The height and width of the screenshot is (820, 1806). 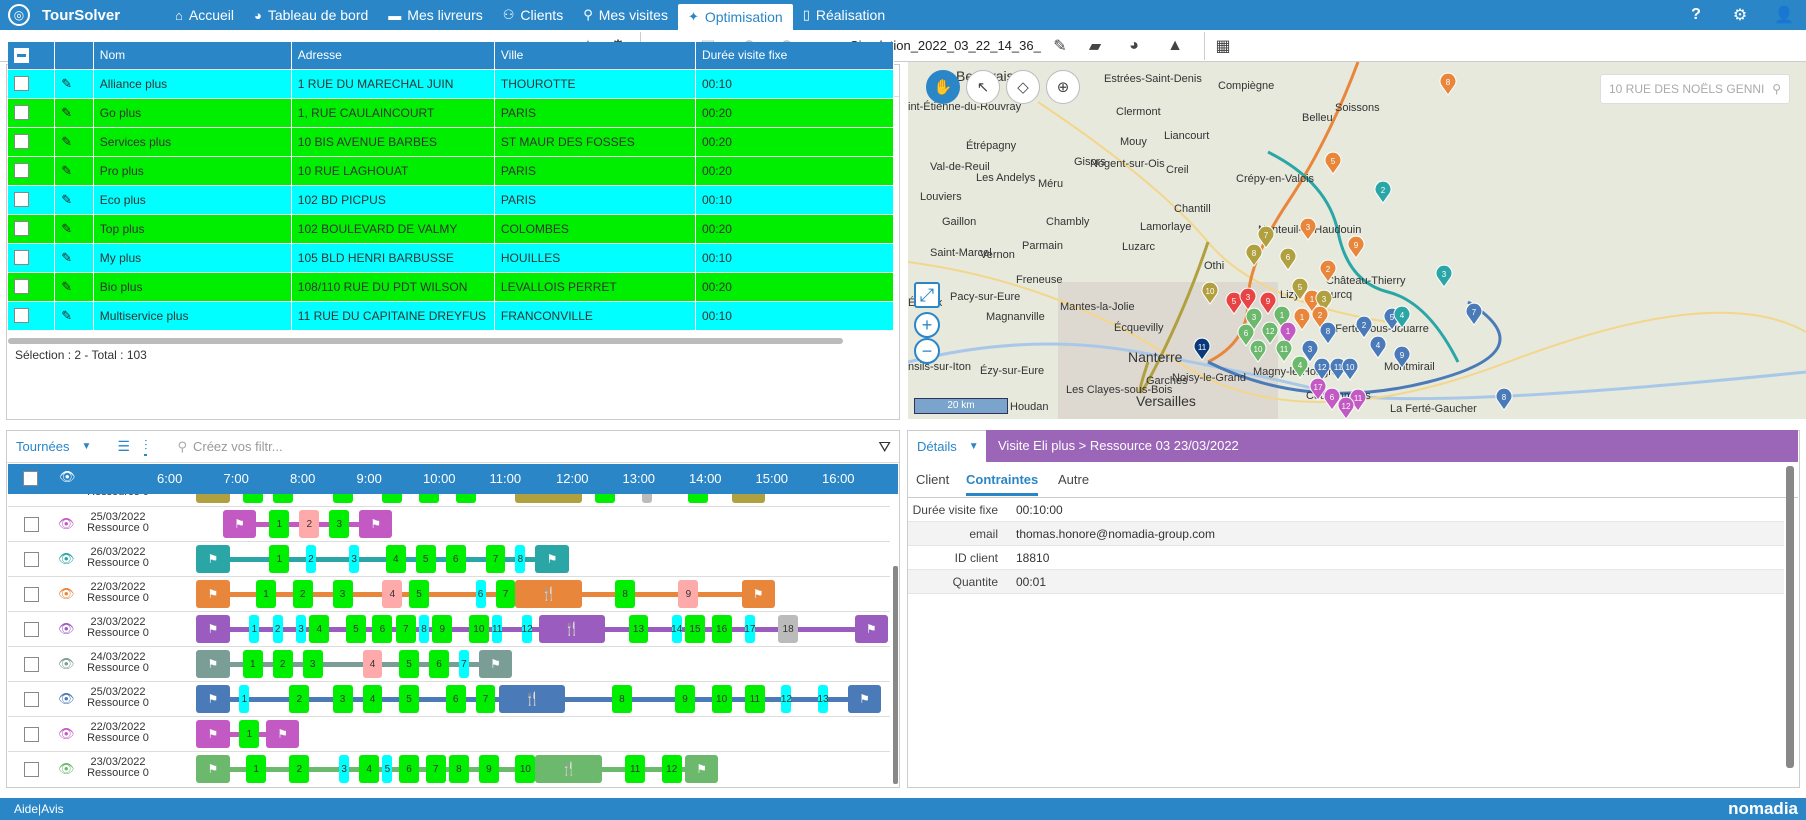 I want to click on zoom-search-icon: ⊕, so click(x=1063, y=87).